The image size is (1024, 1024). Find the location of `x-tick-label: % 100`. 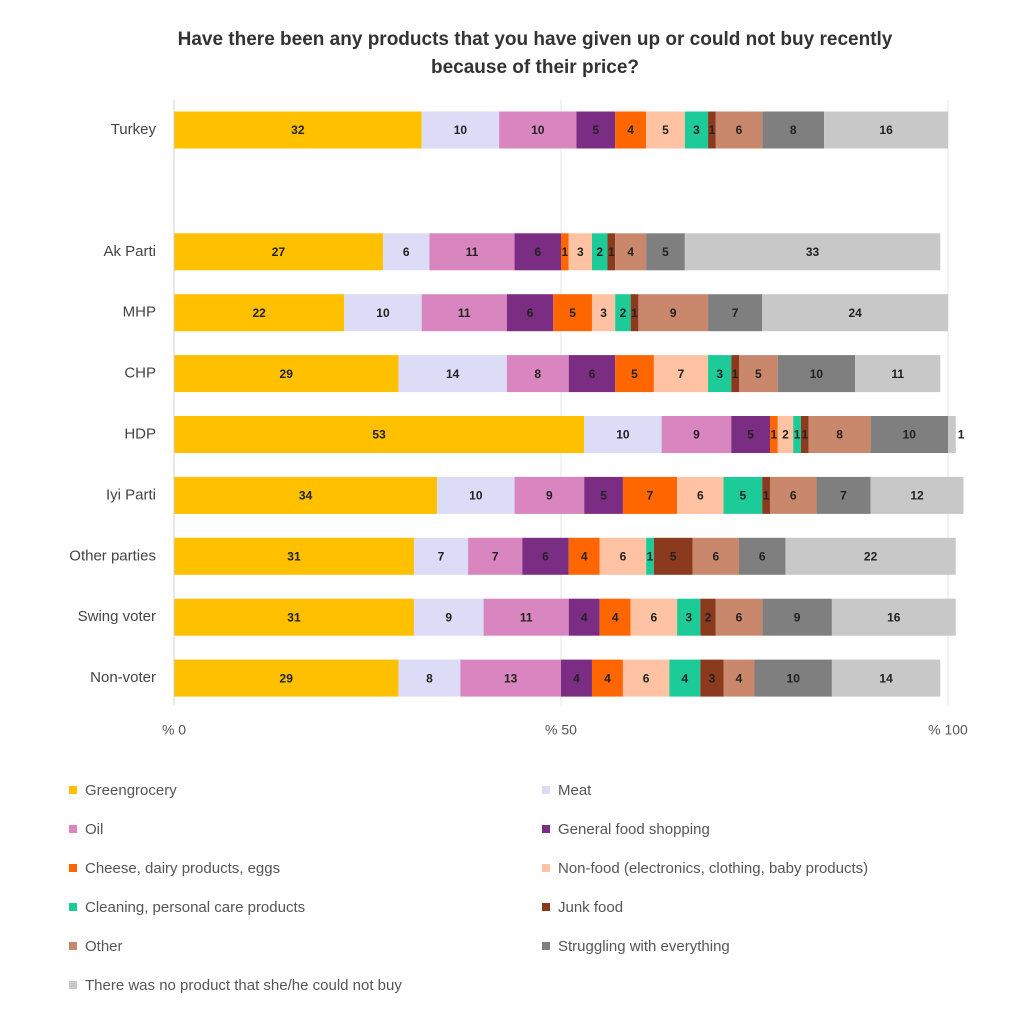

x-tick-label: % 100 is located at coordinates (948, 730).